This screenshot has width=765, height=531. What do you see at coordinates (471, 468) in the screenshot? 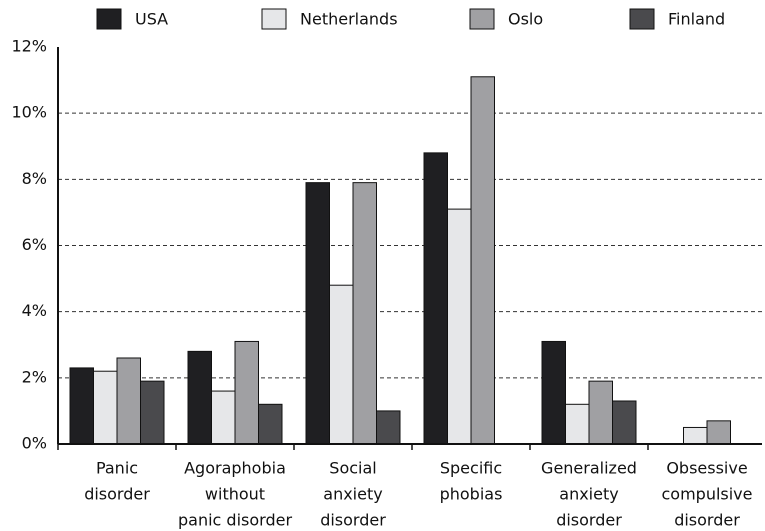
I see `x-tick-label: Specific` at bounding box center [471, 468].